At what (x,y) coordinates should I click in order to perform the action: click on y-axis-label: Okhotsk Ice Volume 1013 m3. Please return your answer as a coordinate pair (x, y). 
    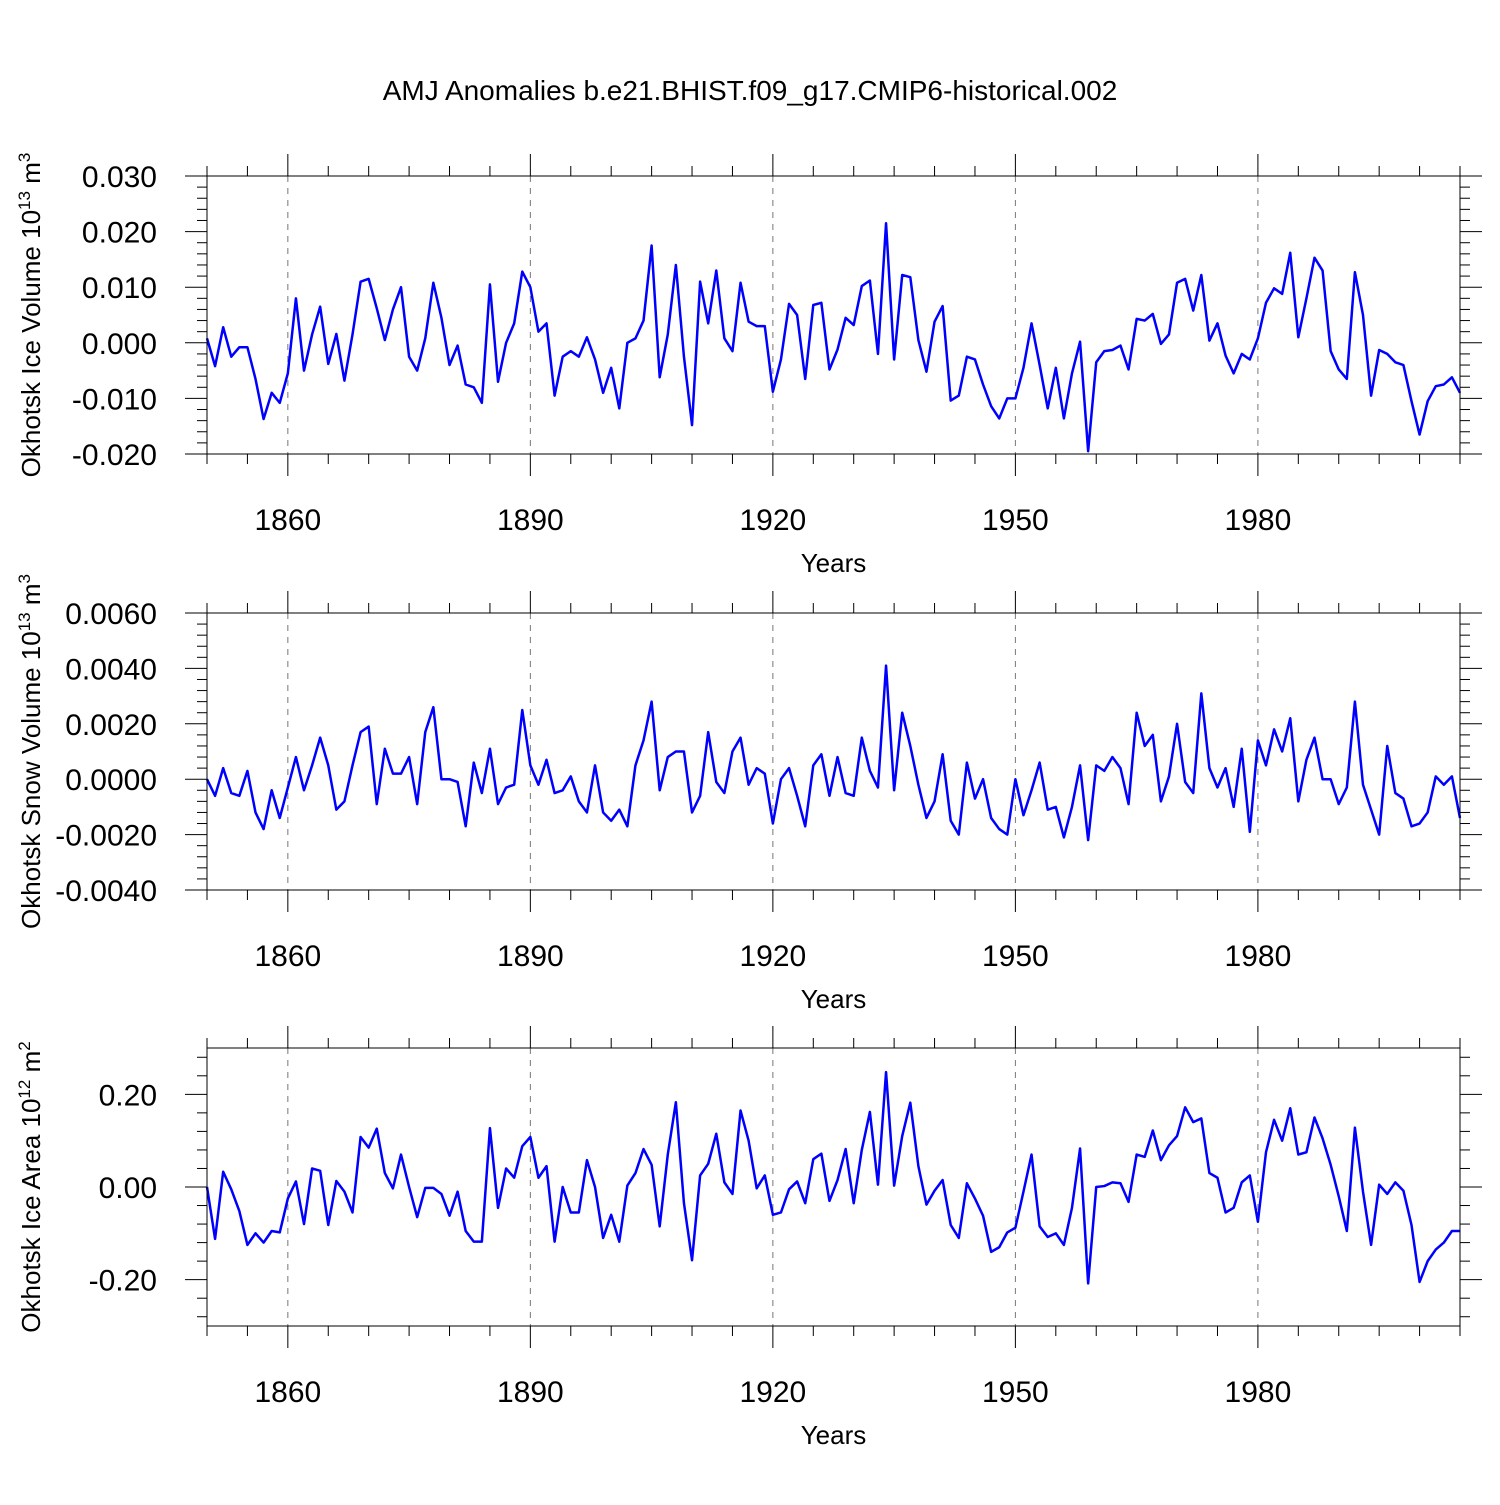
    Looking at the image, I should click on (30, 315).